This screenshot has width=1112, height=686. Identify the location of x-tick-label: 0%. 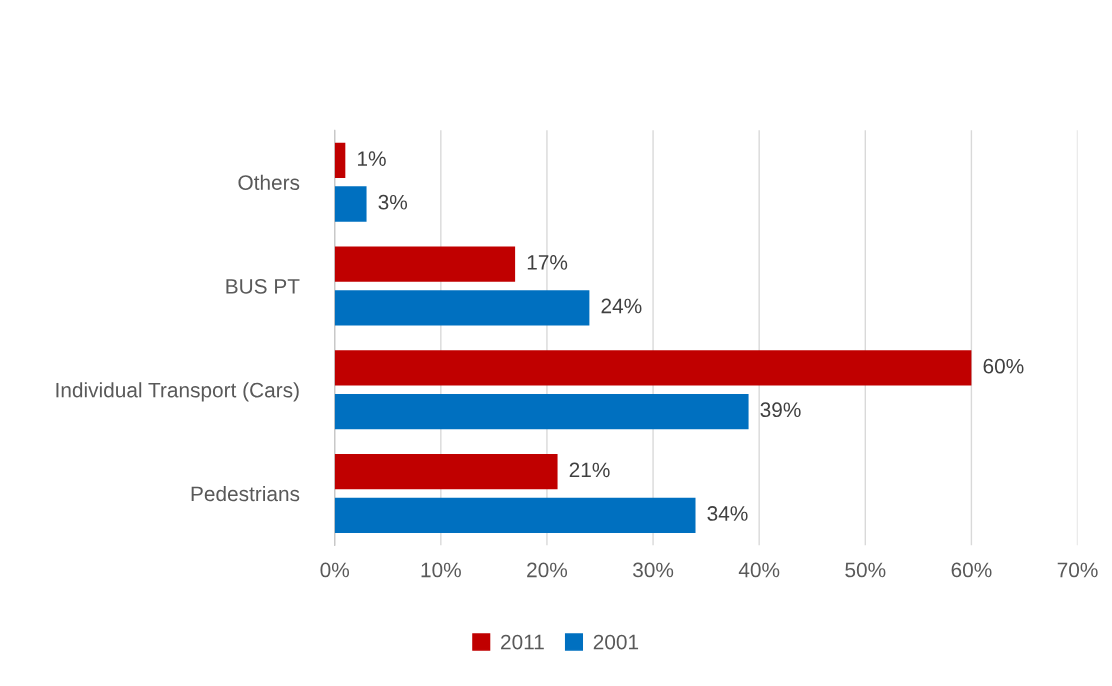
(335, 570).